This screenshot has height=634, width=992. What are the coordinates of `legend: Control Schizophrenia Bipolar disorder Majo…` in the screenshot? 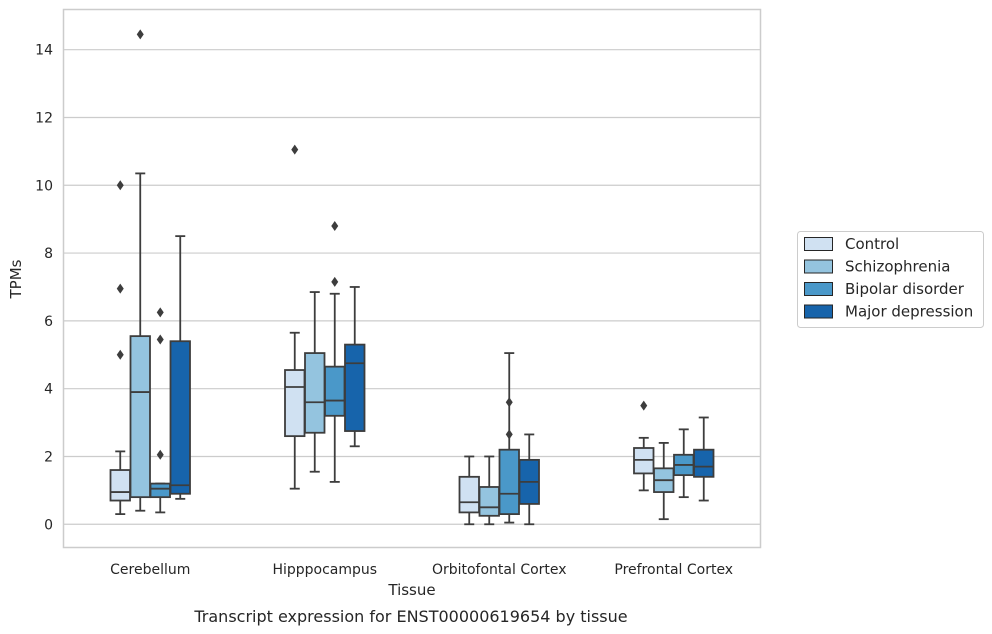 It's located at (890, 279).